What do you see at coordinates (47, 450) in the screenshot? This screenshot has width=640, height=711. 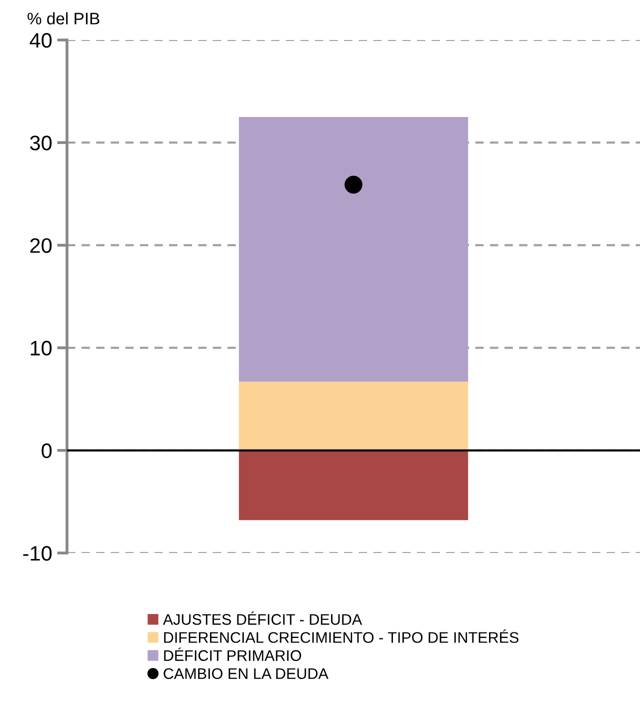 I see `y-tick-label: 0` at bounding box center [47, 450].